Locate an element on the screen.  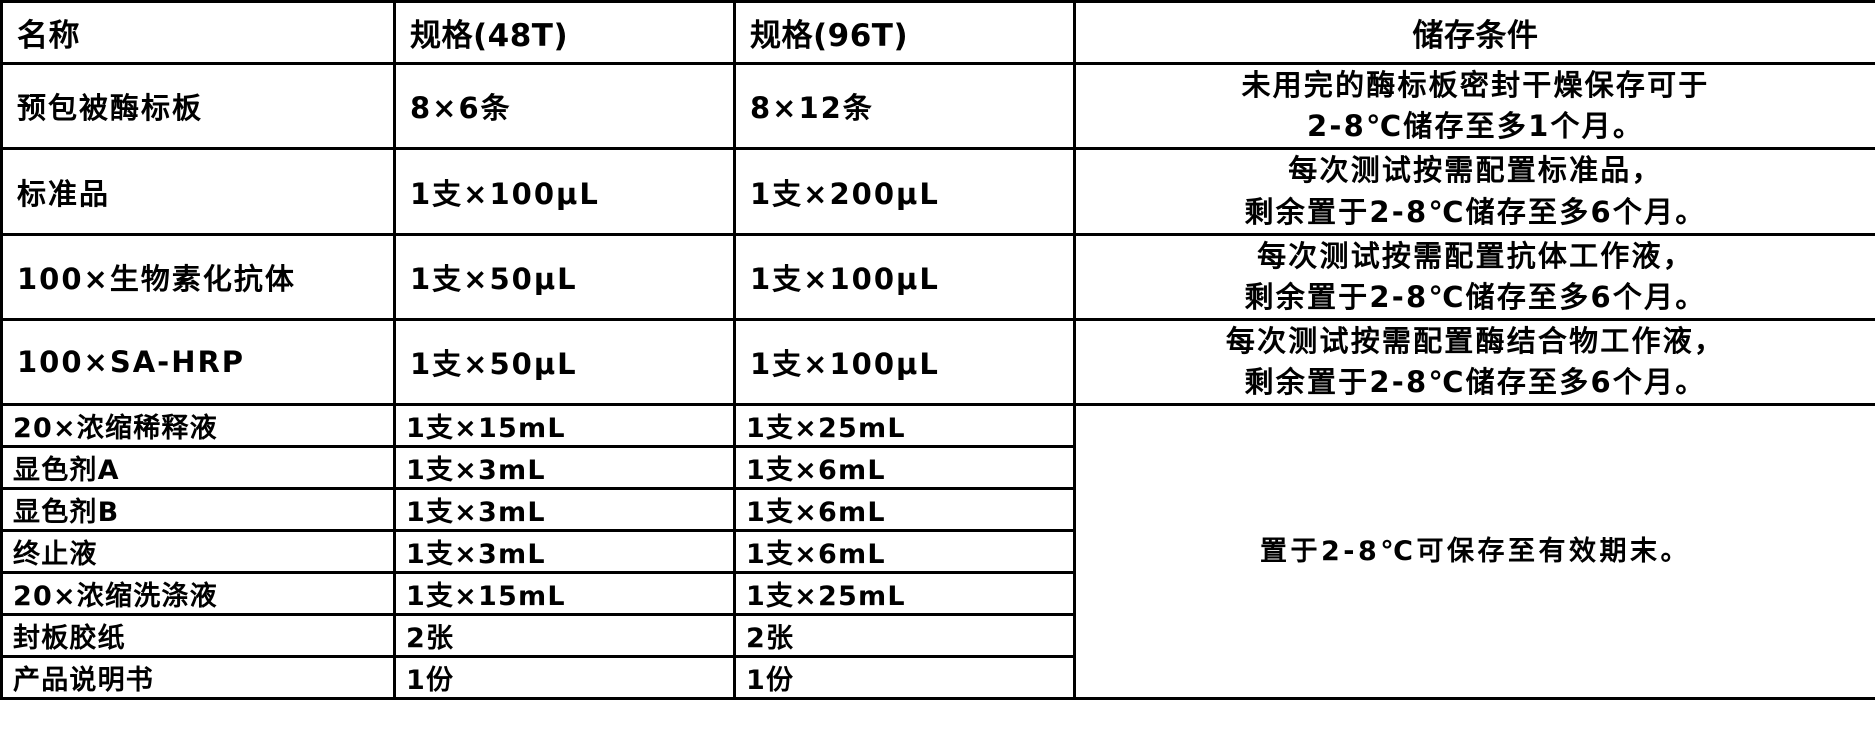
cell-component-name: 显色剂A is located at coordinates (198, 468).